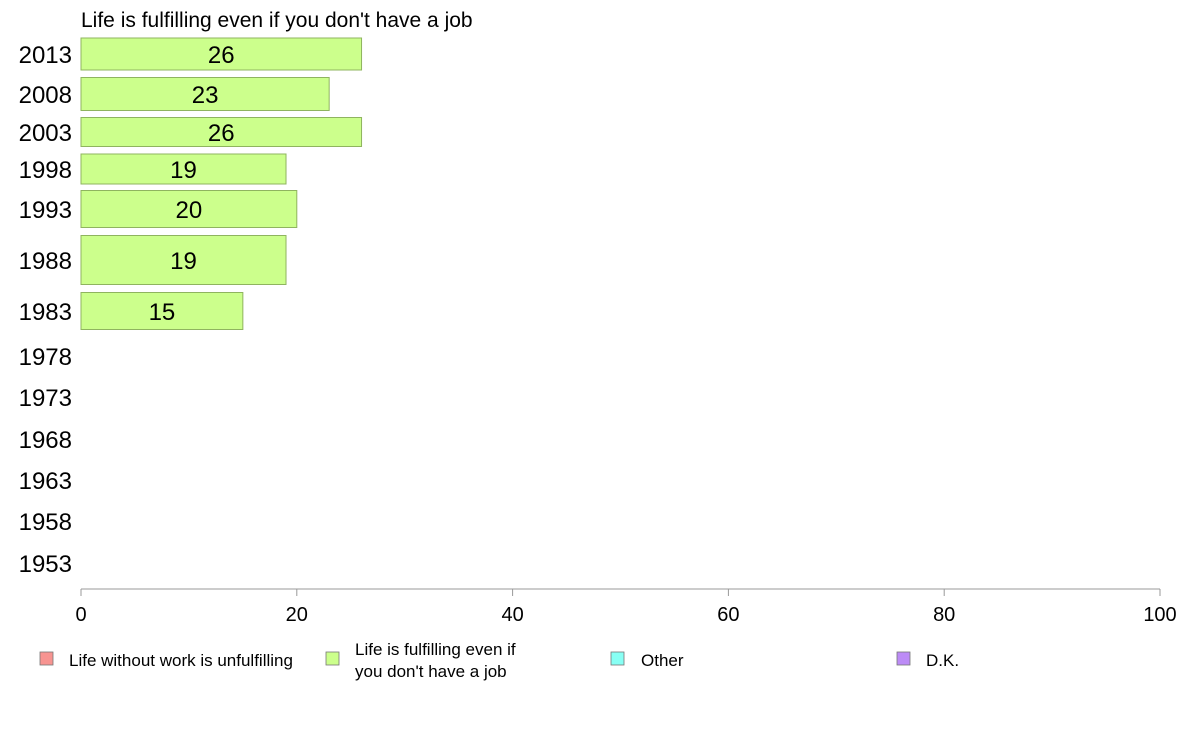  I want to click on bar-value-label: 23, so click(205, 95).